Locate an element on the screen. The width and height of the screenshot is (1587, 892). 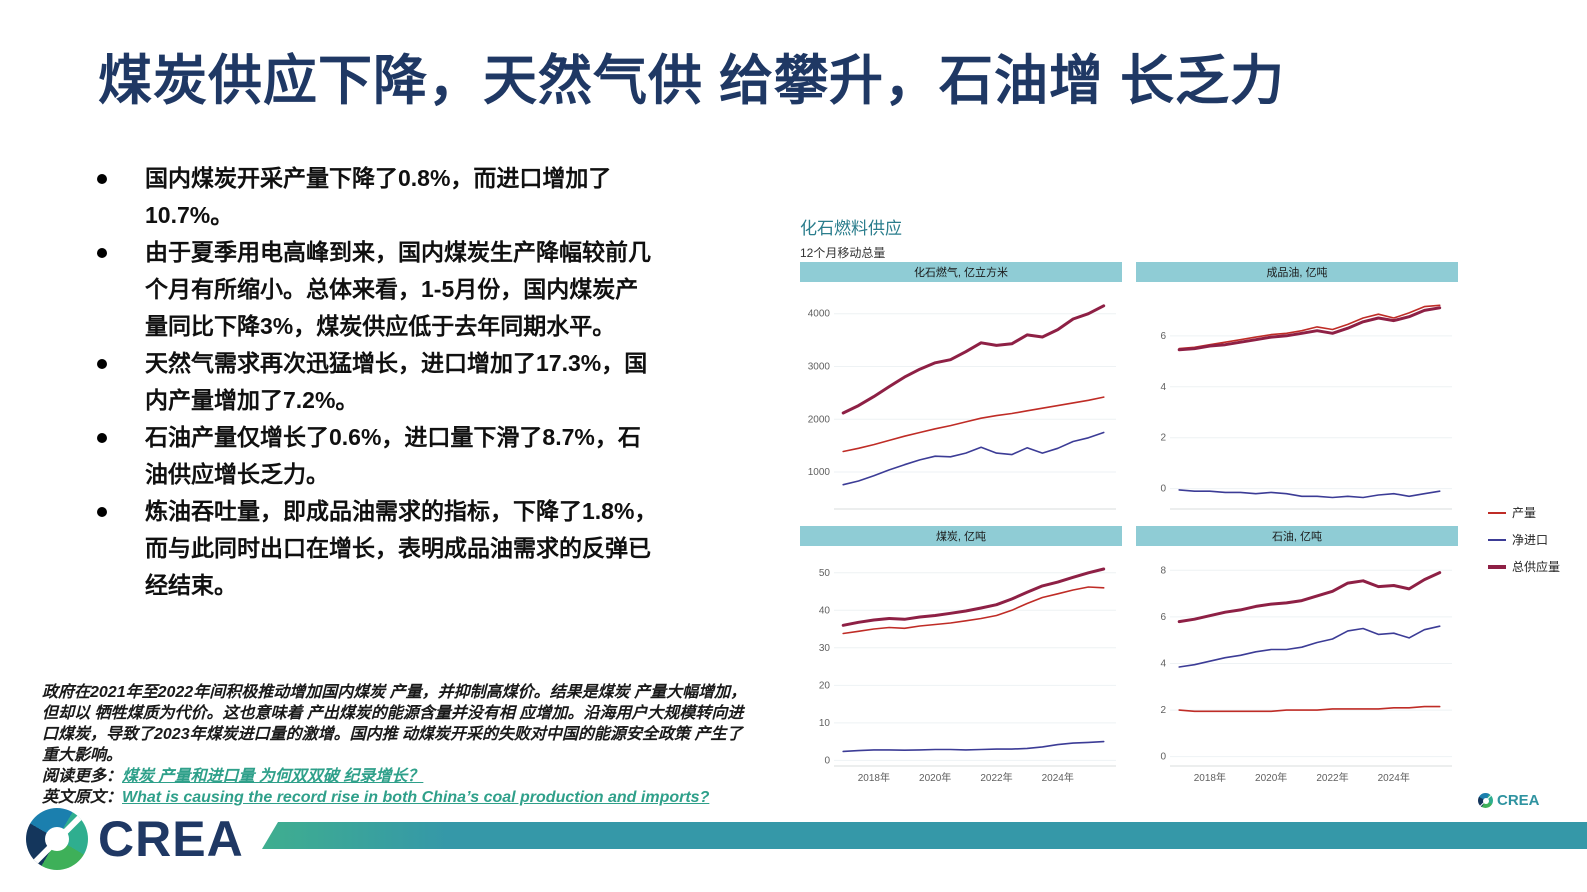
crea-logo: CREA is located at coordinates (135, 839).